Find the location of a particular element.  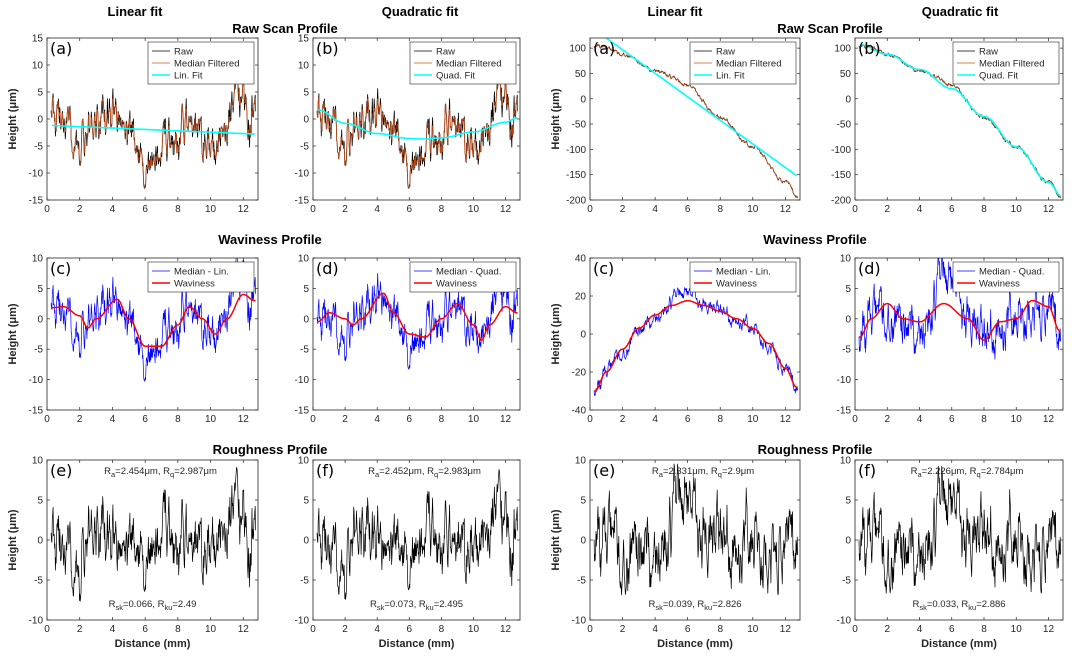

row-title-left-raw: Raw Scan Profile is located at coordinates (284, 28).